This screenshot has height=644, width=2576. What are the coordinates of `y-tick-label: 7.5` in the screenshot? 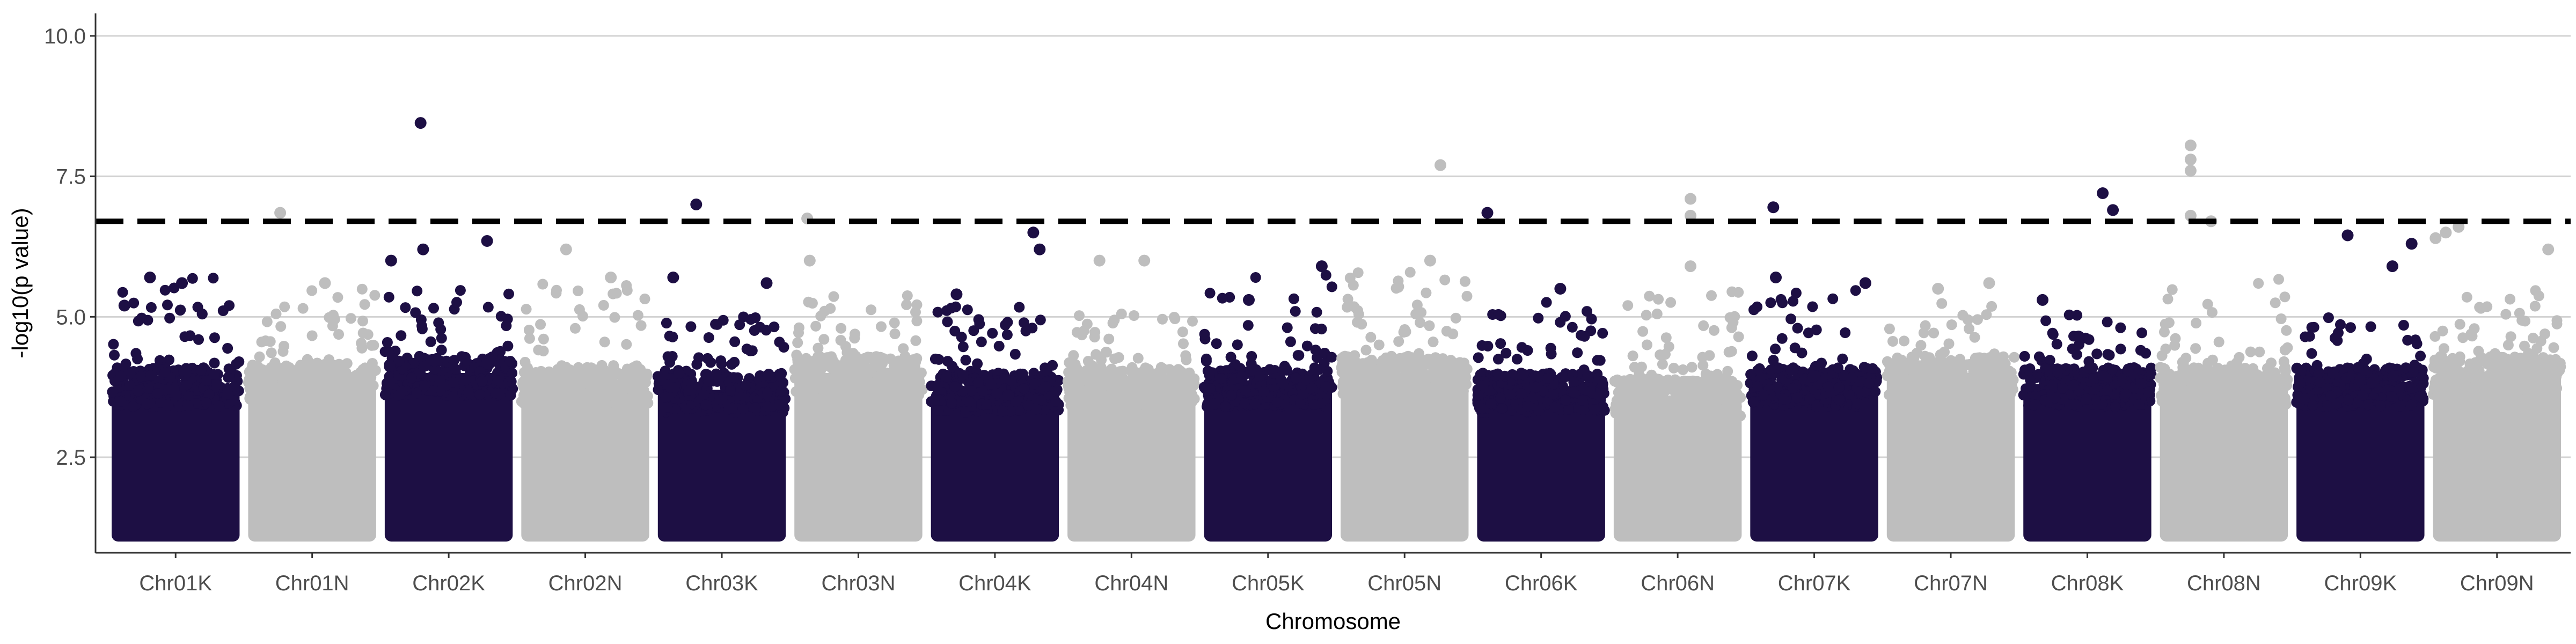 It's located at (71, 177).